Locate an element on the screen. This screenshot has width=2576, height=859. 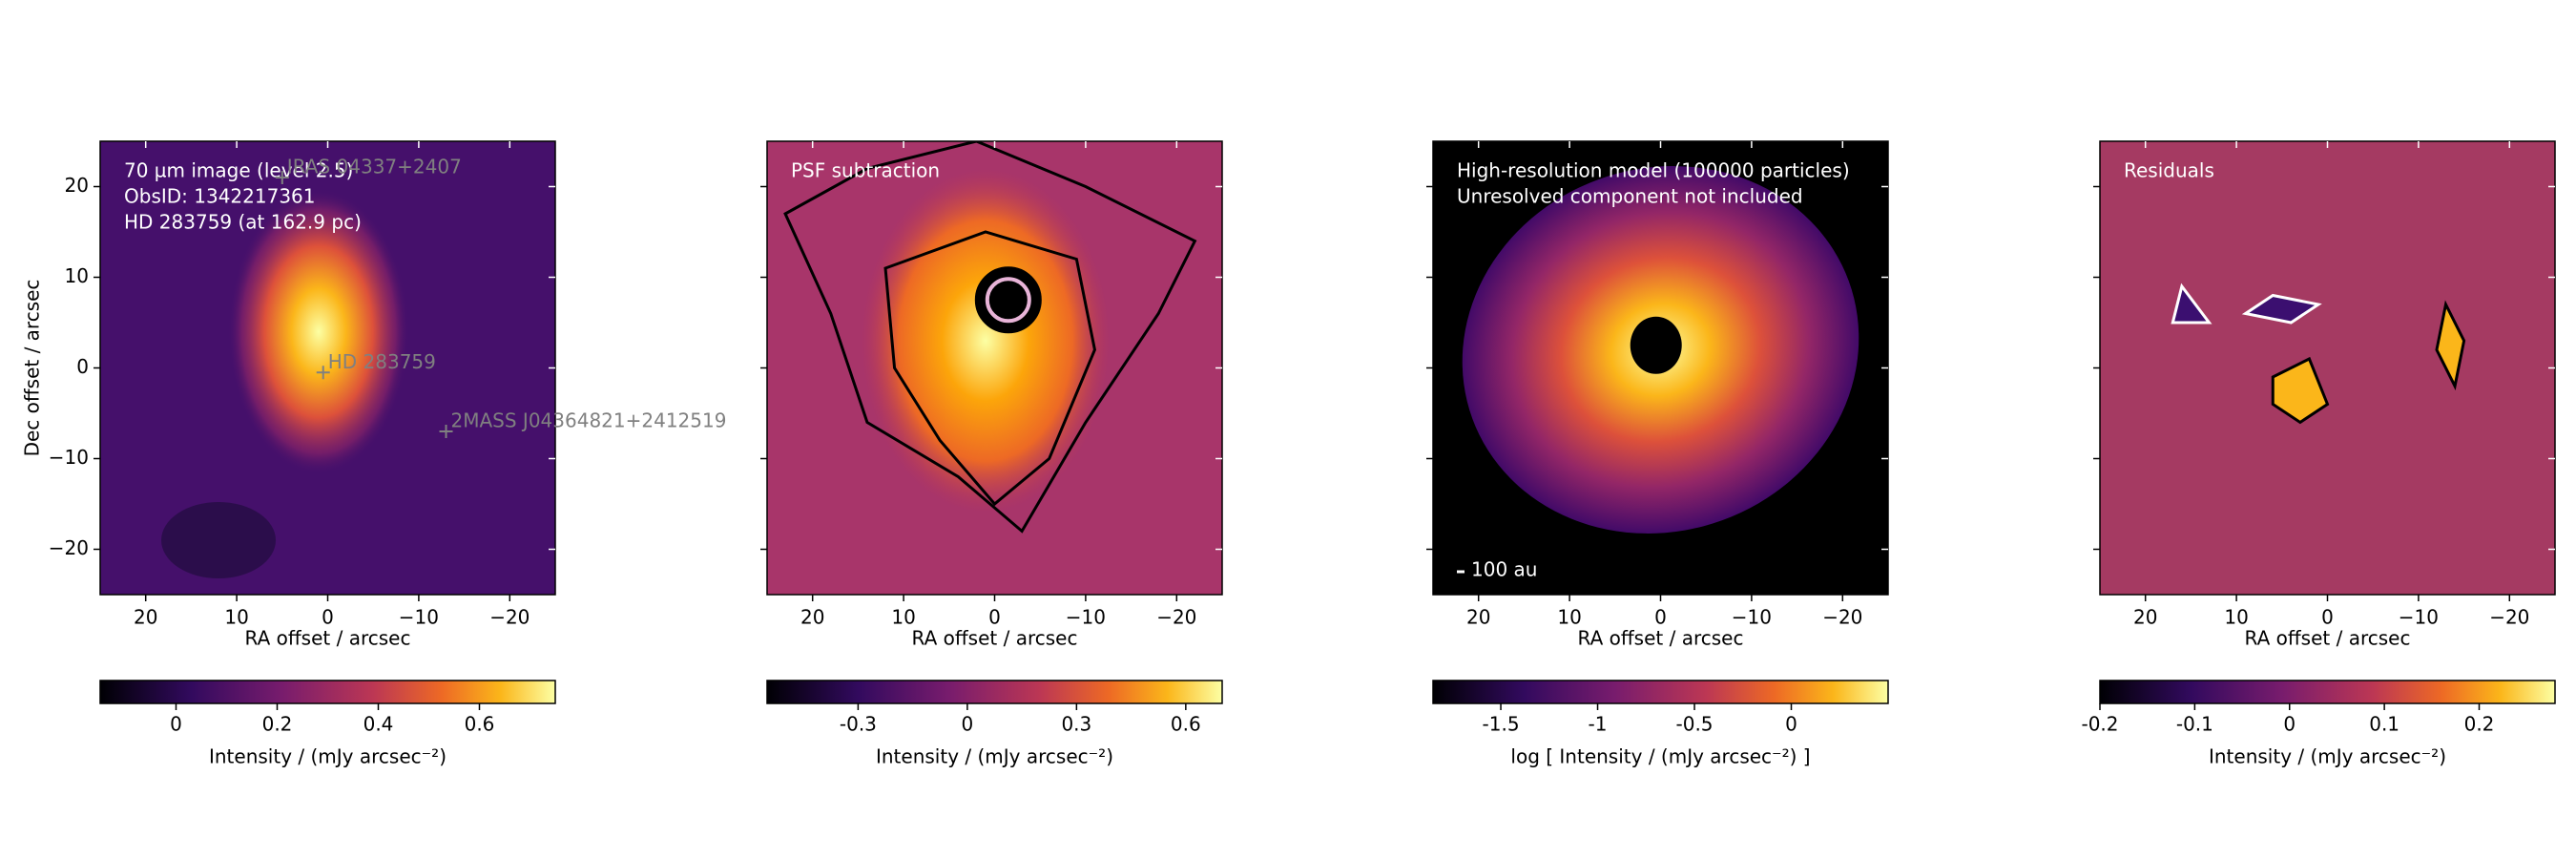
colorbar-tick-label: -0.3 is located at coordinates (858, 724).